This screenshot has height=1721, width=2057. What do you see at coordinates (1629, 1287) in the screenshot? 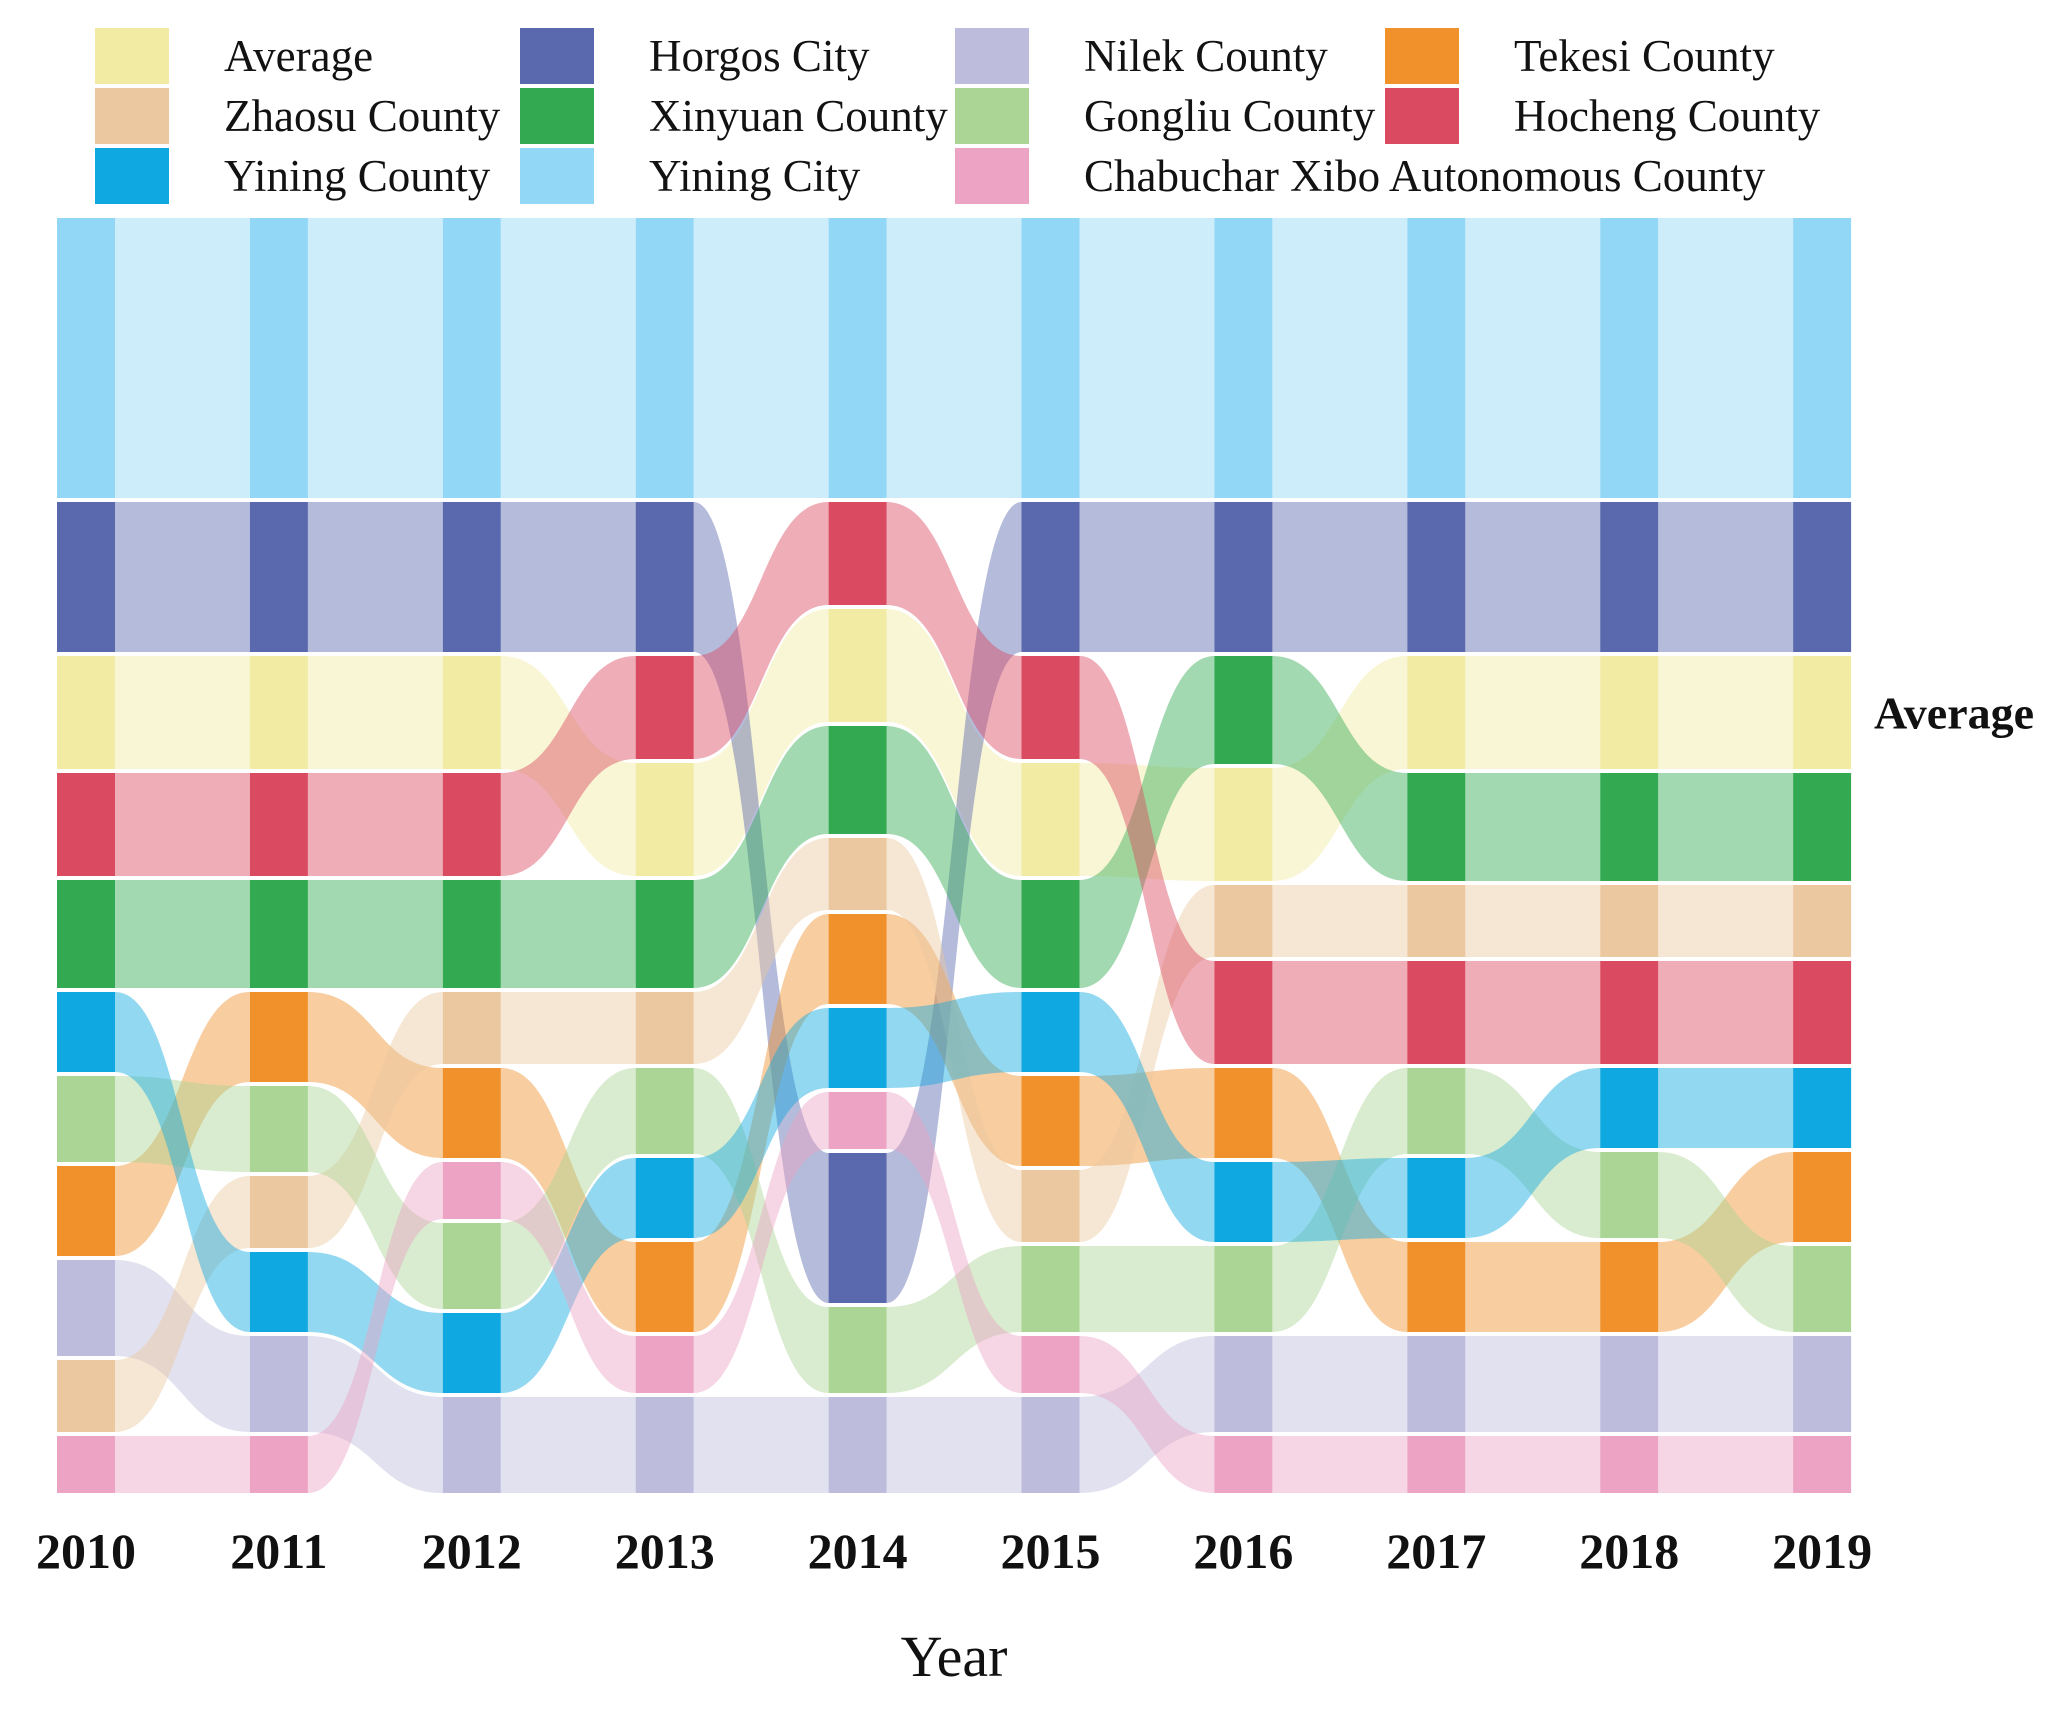
I see `node-2018-tekesi-county` at bounding box center [1629, 1287].